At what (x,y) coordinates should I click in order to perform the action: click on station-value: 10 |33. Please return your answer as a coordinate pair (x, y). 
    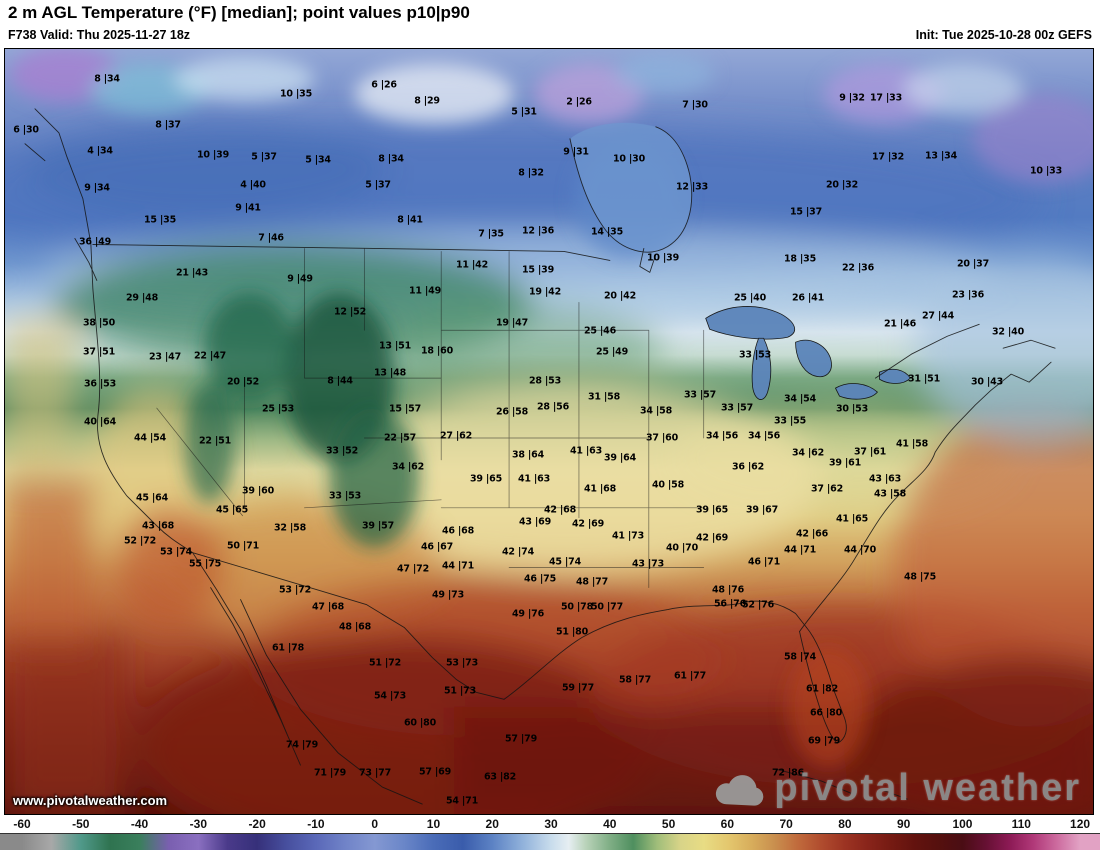
    Looking at the image, I should click on (1046, 171).